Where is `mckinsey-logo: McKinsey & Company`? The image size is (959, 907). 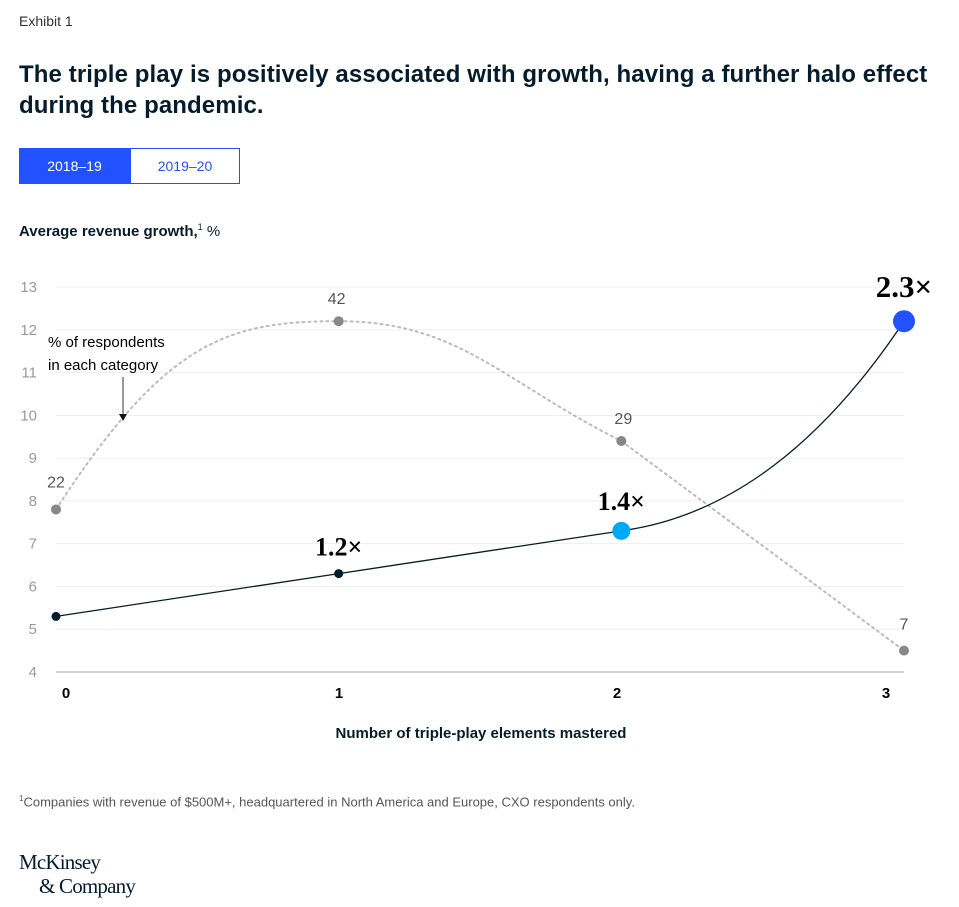 mckinsey-logo: McKinsey & Company is located at coordinates (77, 874).